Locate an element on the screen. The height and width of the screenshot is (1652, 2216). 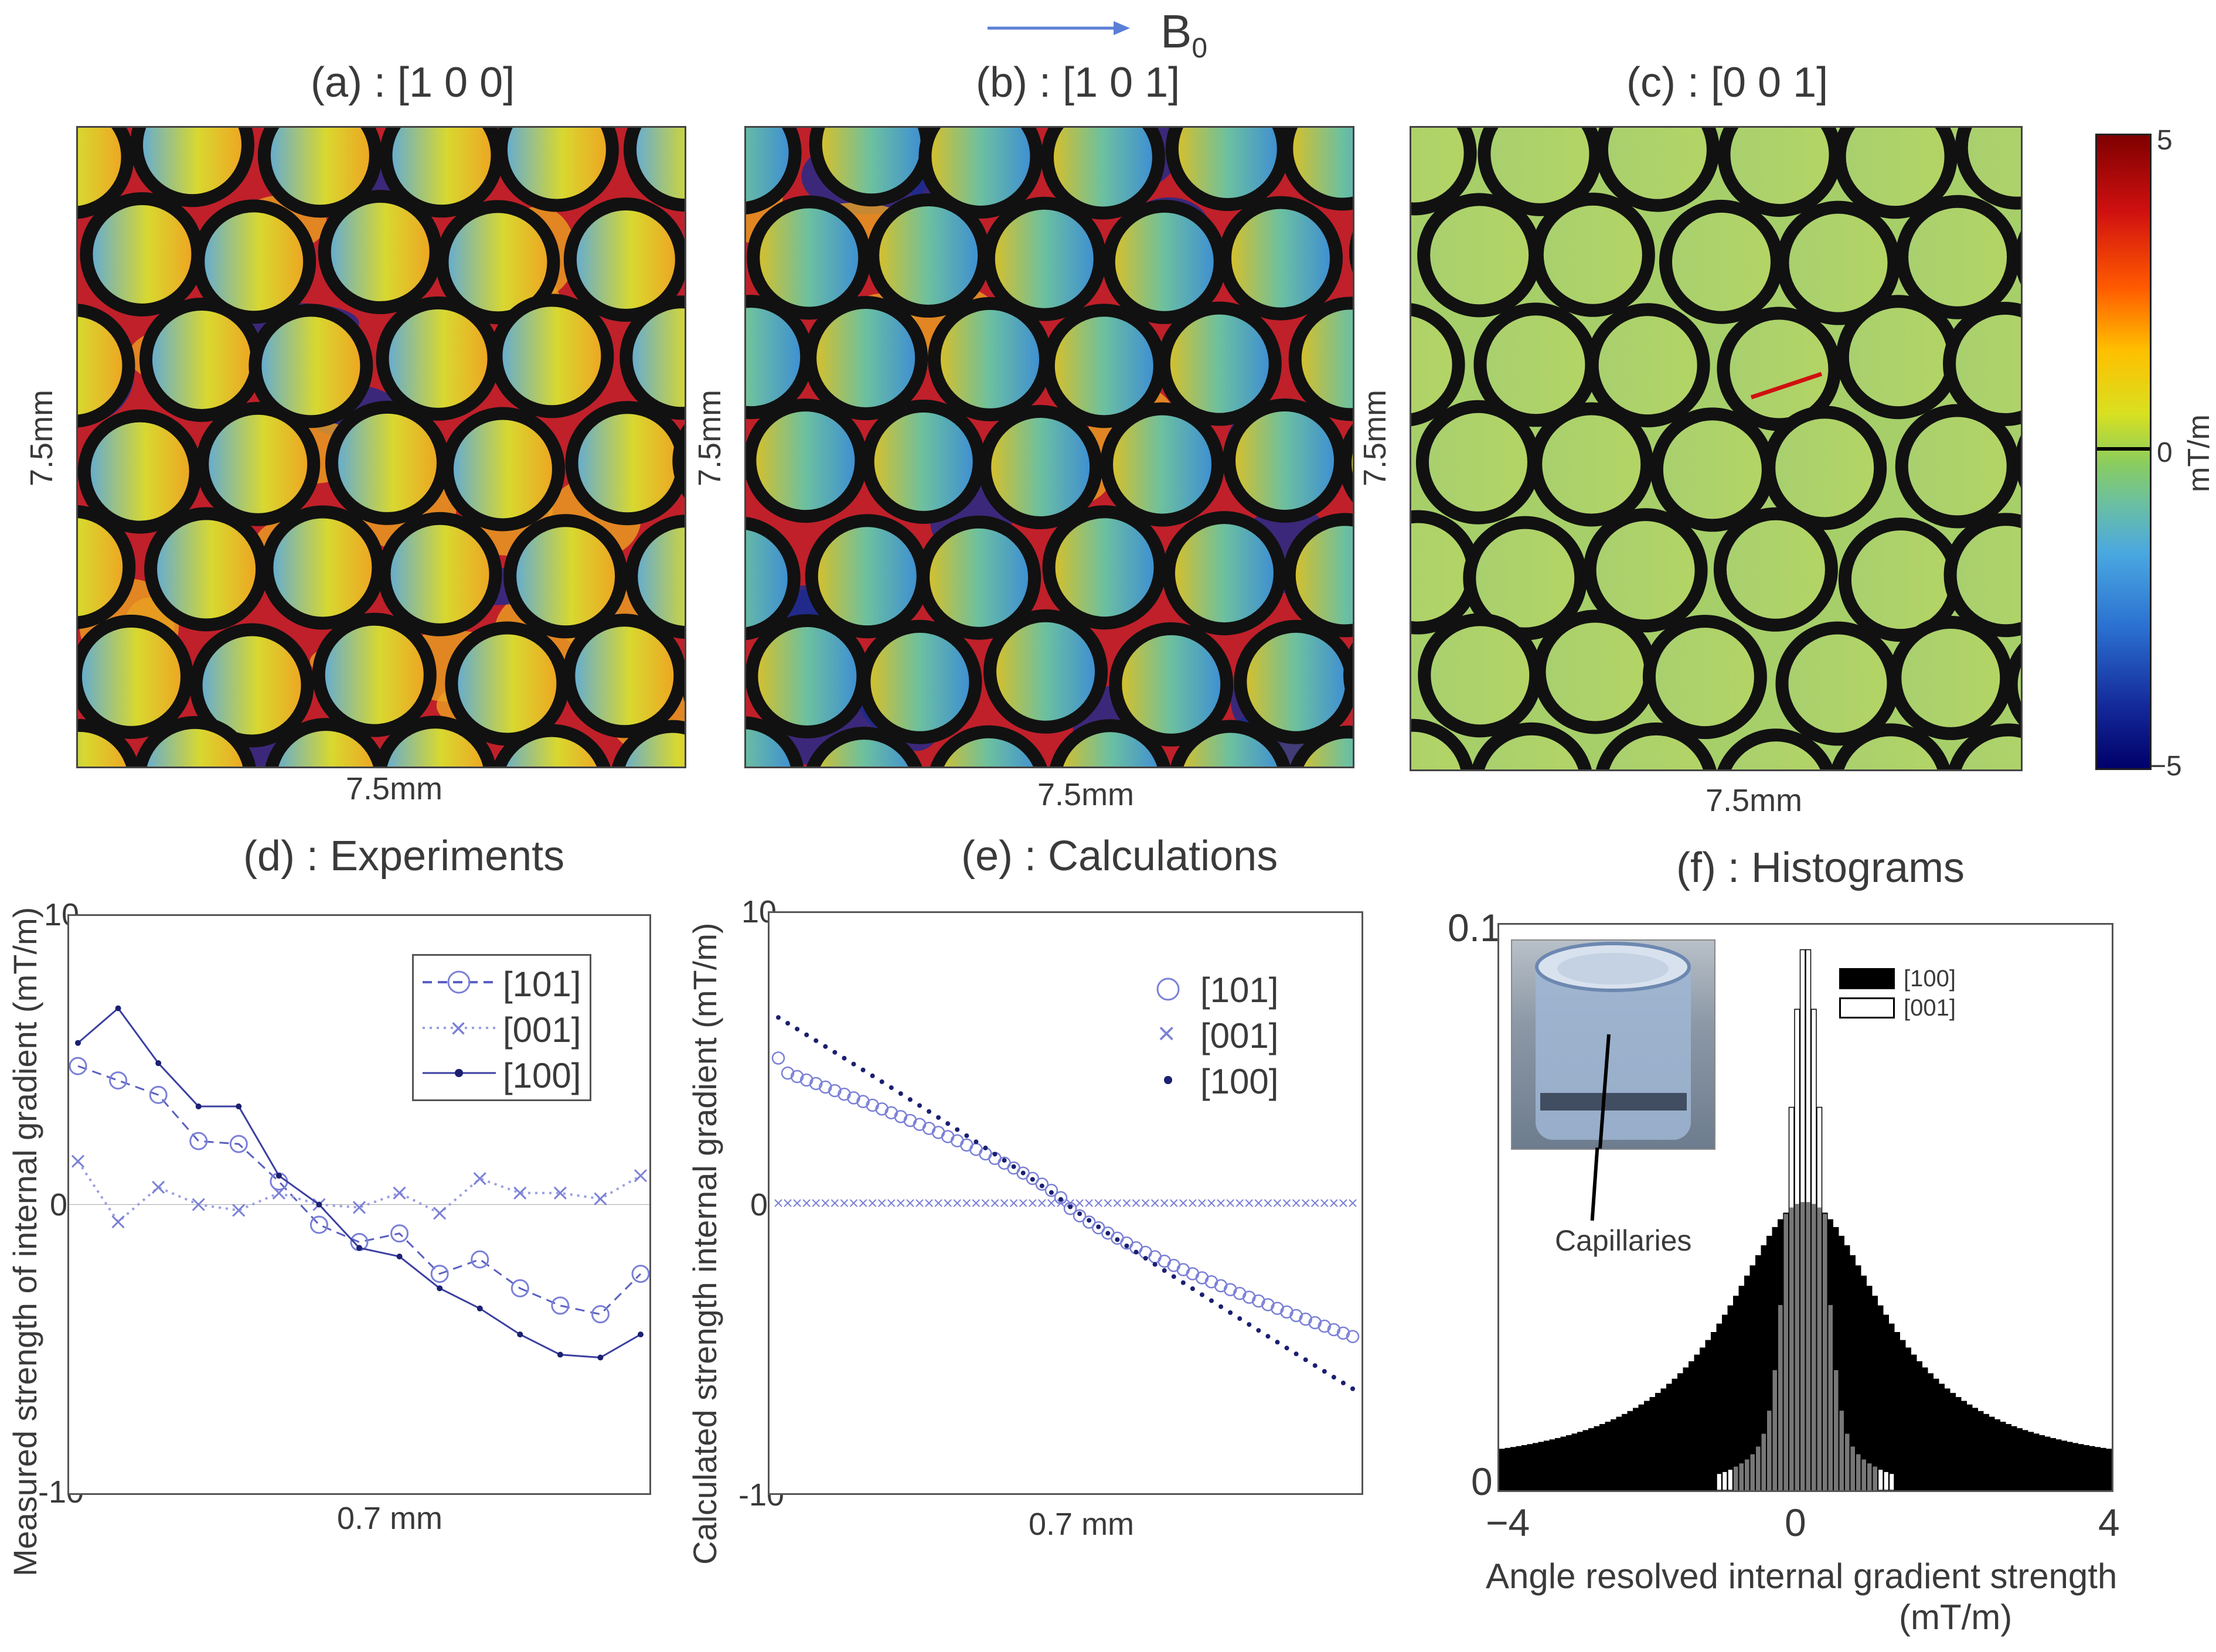
plot-d-axes: × [101] [001] [100] is located at coordinates (359, 1204).